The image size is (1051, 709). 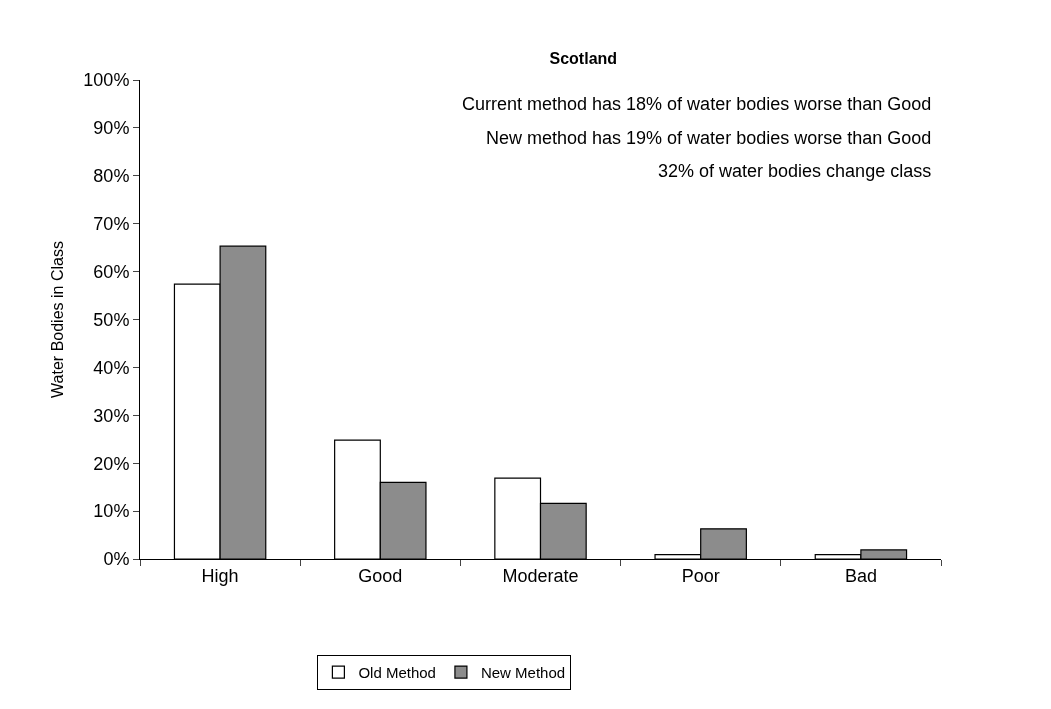 I want to click on y-axis-title: Water Bodies in Class, so click(x=58, y=319).